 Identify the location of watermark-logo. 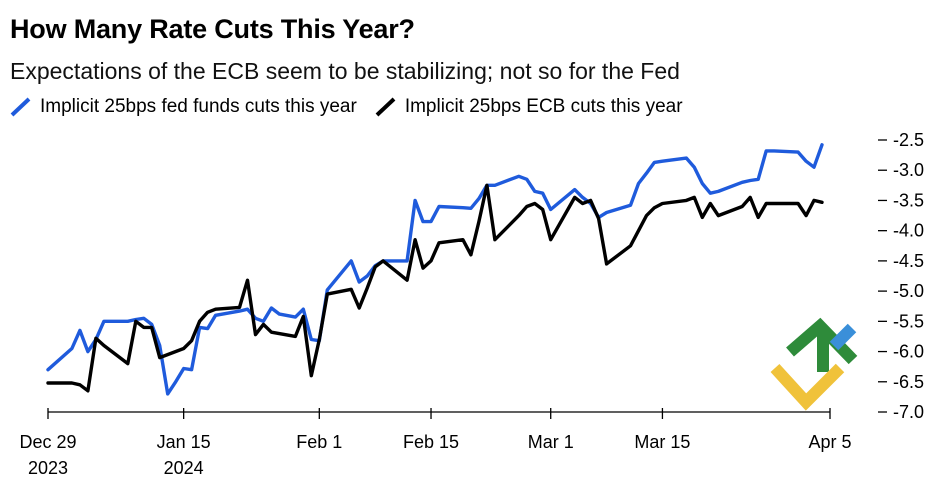
(814, 364).